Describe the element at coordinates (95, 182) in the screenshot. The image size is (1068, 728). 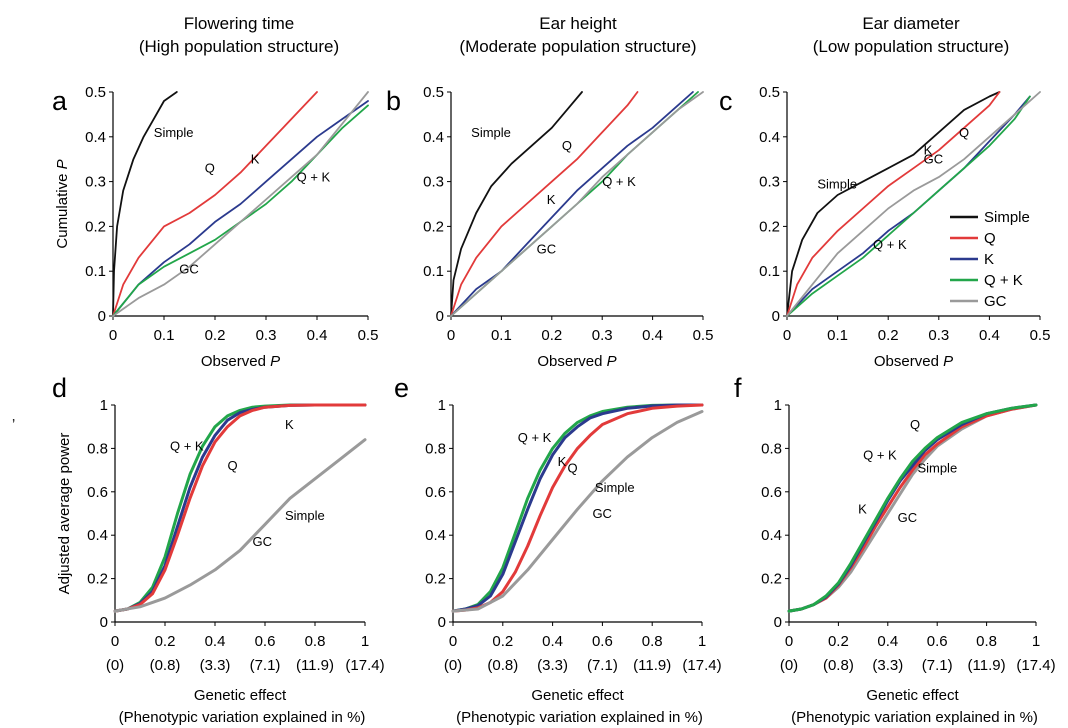
I see `y-tick-label: 0.3` at that location.